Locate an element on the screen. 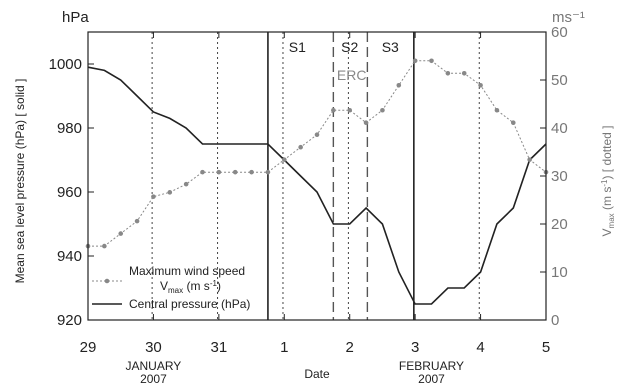 The width and height of the screenshot is (627, 385). month-label: FEBRUARY is located at coordinates (431, 366).